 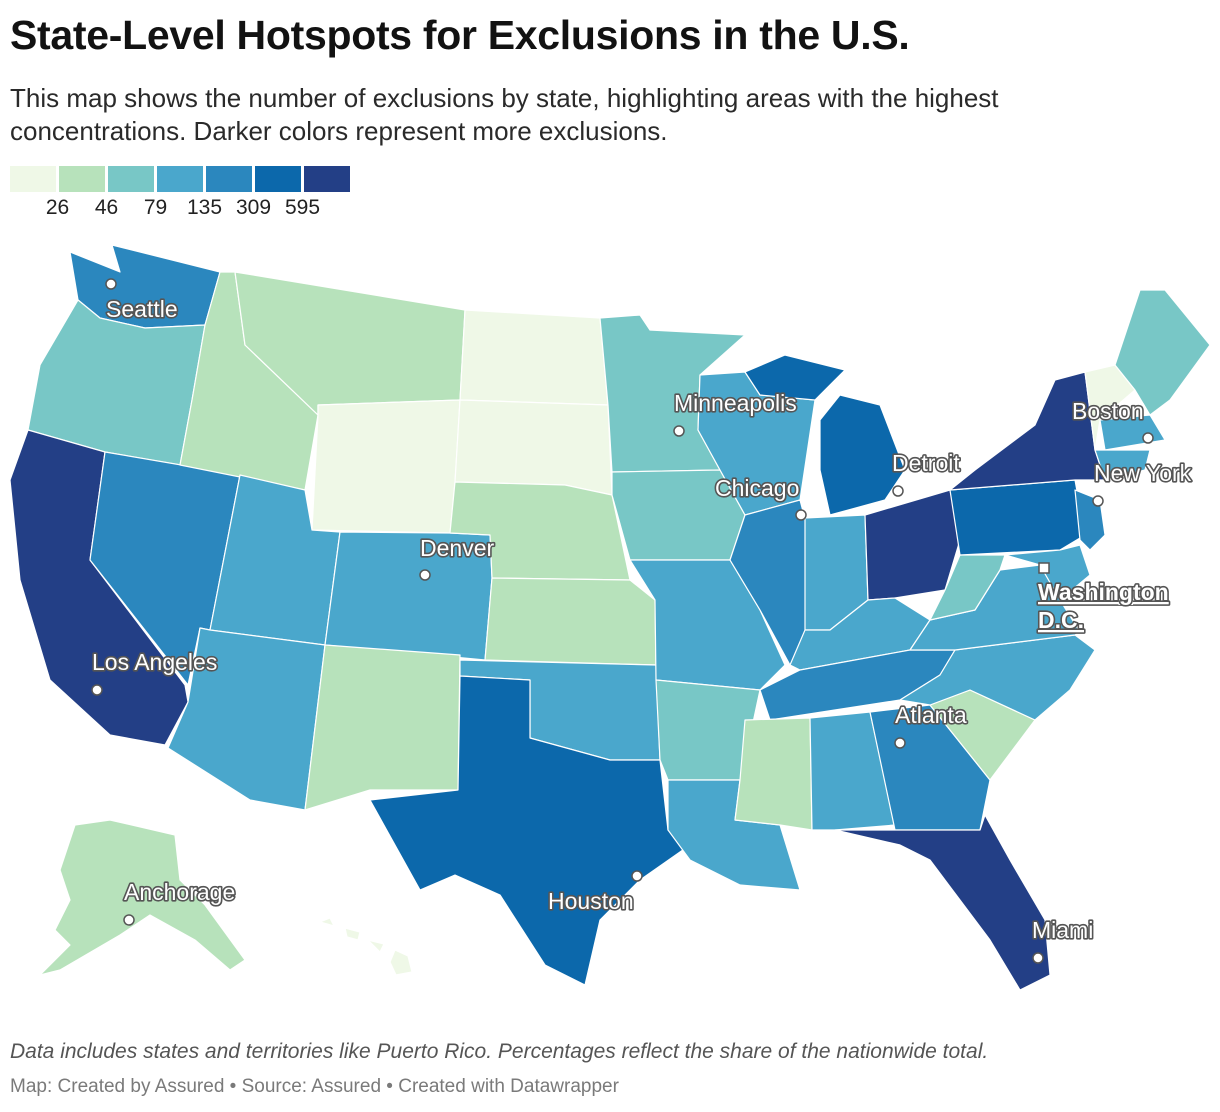 What do you see at coordinates (1017, 517) in the screenshot?
I see `state-pennsylvania` at bounding box center [1017, 517].